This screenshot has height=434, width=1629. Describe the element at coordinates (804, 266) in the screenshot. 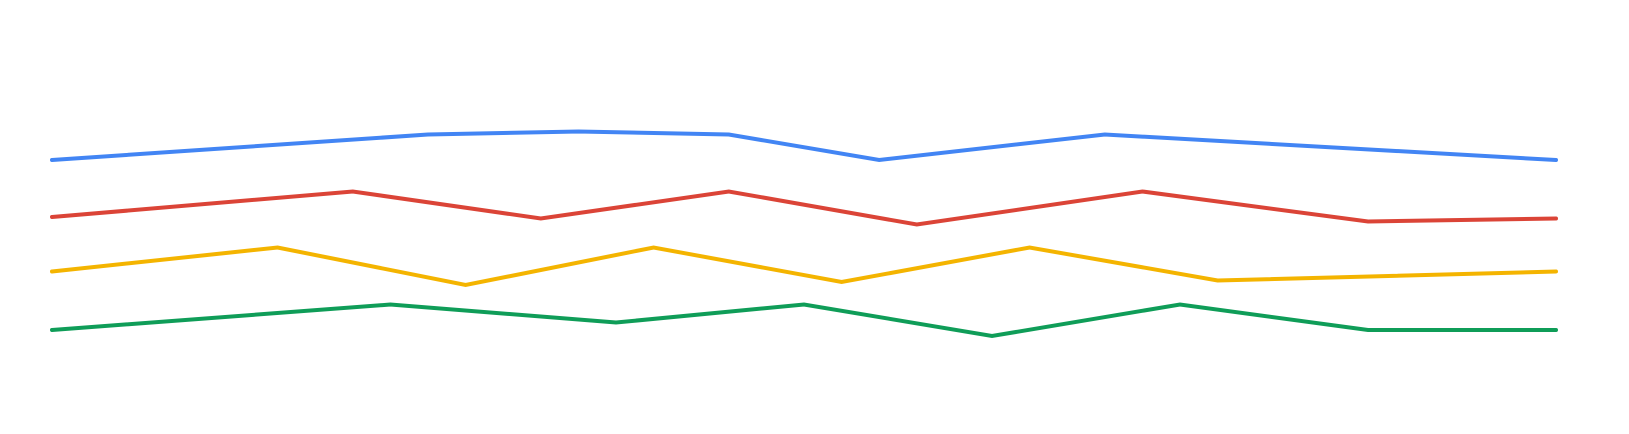

I see `series-line-yellow` at that location.